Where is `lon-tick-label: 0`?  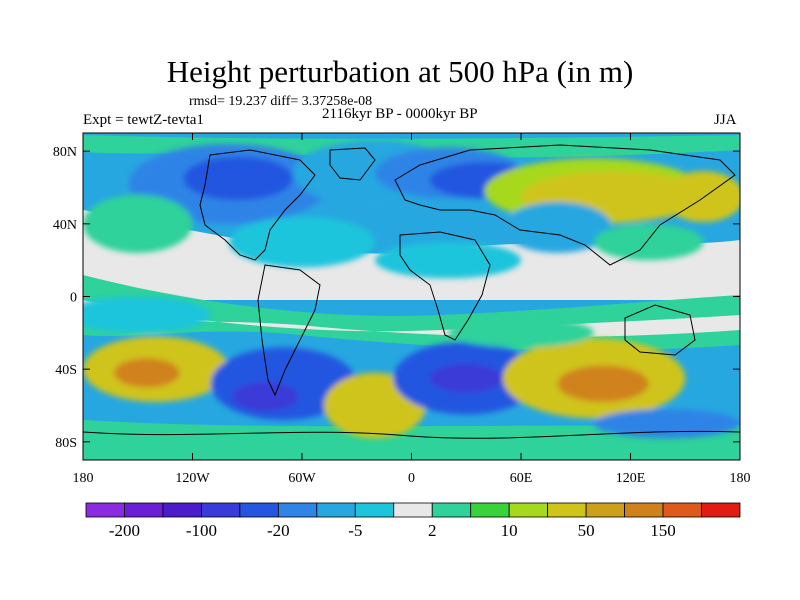 lon-tick-label: 0 is located at coordinates (411, 478).